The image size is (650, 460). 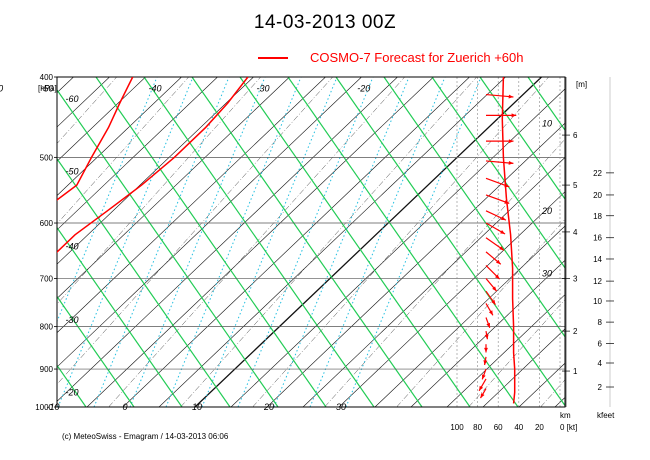 What do you see at coordinates (363, 89) in the screenshot?
I see `isotherm-label: -20` at bounding box center [363, 89].